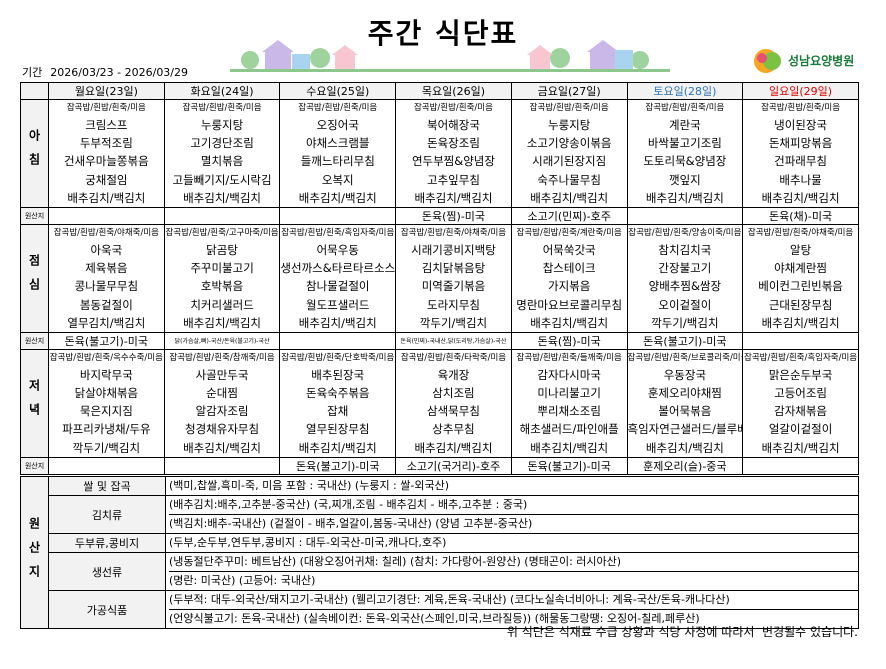 This screenshot has height=669, width=886. Describe the element at coordinates (222, 268) in the screenshot. I see `menu-item: 주꾸미불고기` at that location.